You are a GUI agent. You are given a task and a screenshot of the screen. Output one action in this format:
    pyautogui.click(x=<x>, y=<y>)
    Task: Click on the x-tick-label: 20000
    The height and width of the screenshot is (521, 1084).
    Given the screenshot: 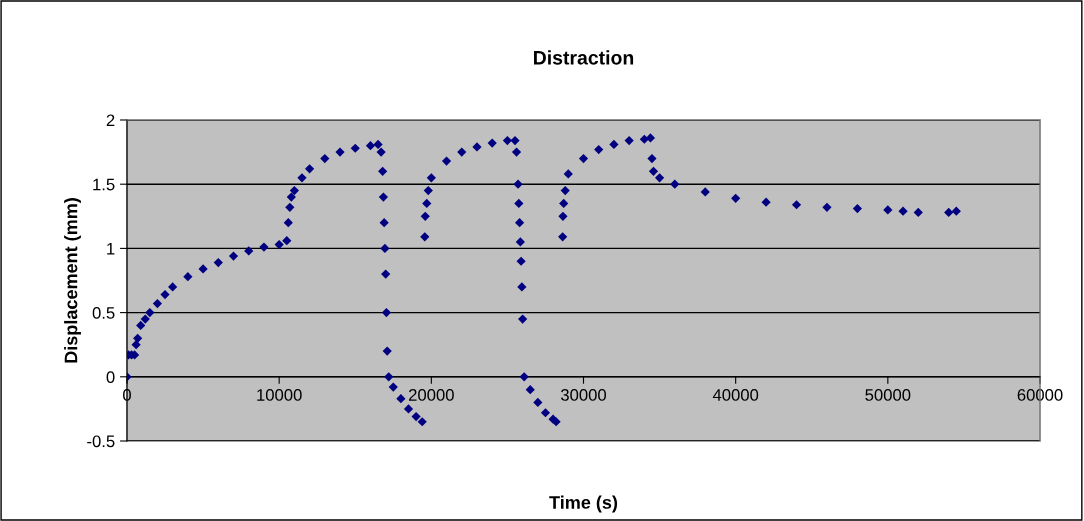 What is the action you would take?
    pyautogui.click(x=431, y=395)
    